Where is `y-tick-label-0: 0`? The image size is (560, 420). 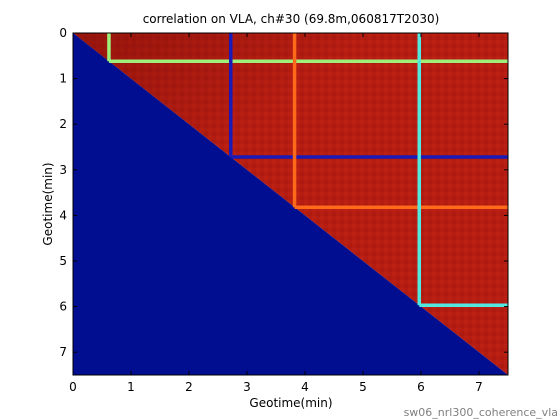 y-tick-label-0: 0 is located at coordinates (63, 33).